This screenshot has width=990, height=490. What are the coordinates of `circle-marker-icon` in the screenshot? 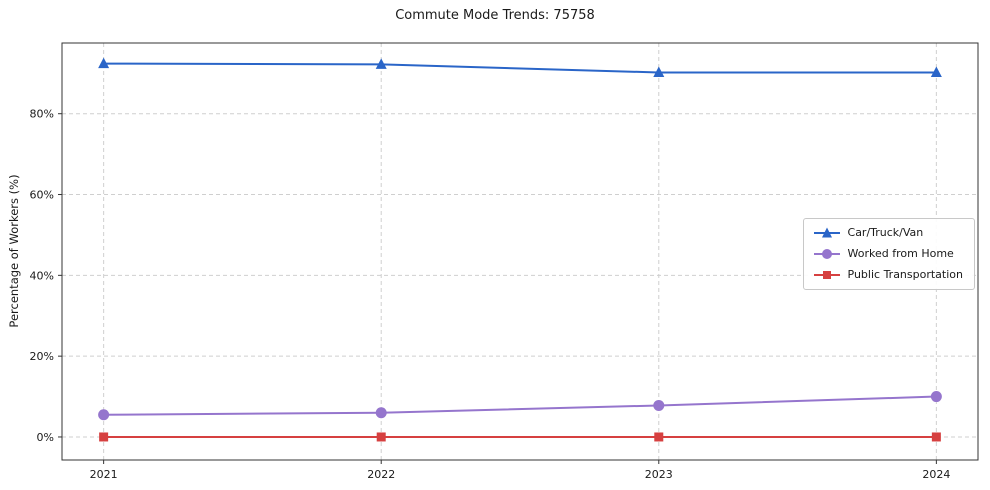 It's located at (826, 254).